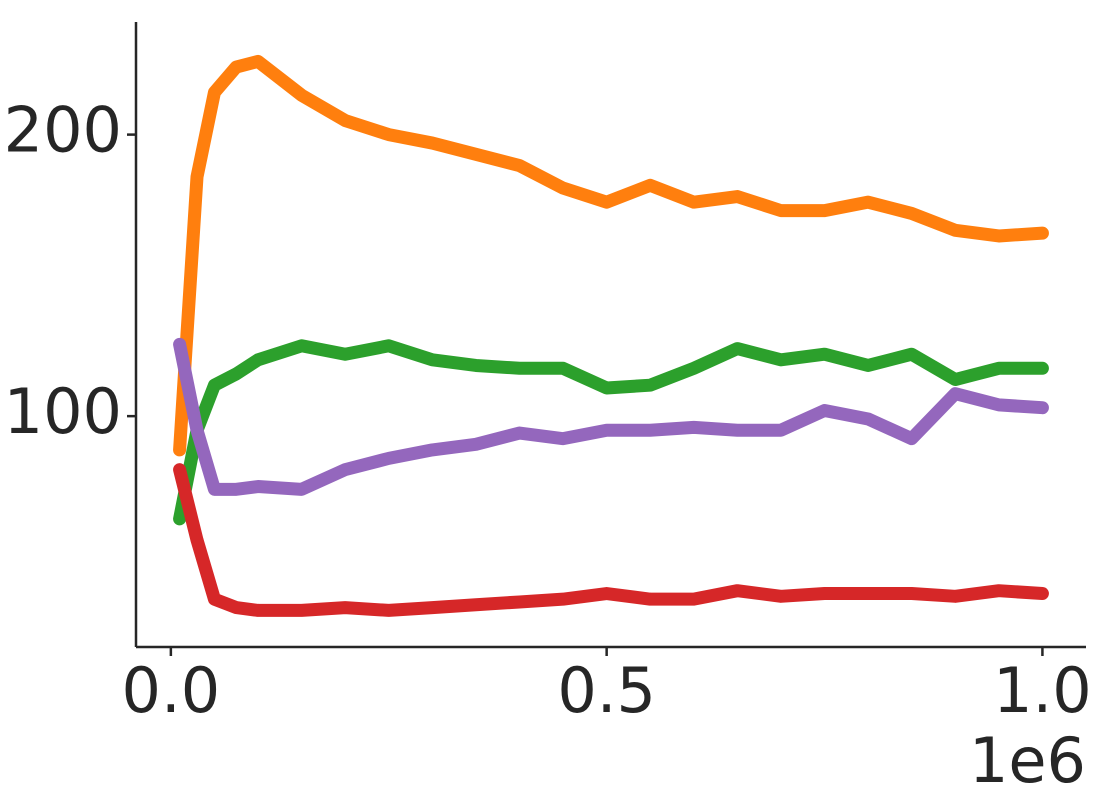  Describe the element at coordinates (63, 411) in the screenshot. I see `y-tick-label: 100` at that location.